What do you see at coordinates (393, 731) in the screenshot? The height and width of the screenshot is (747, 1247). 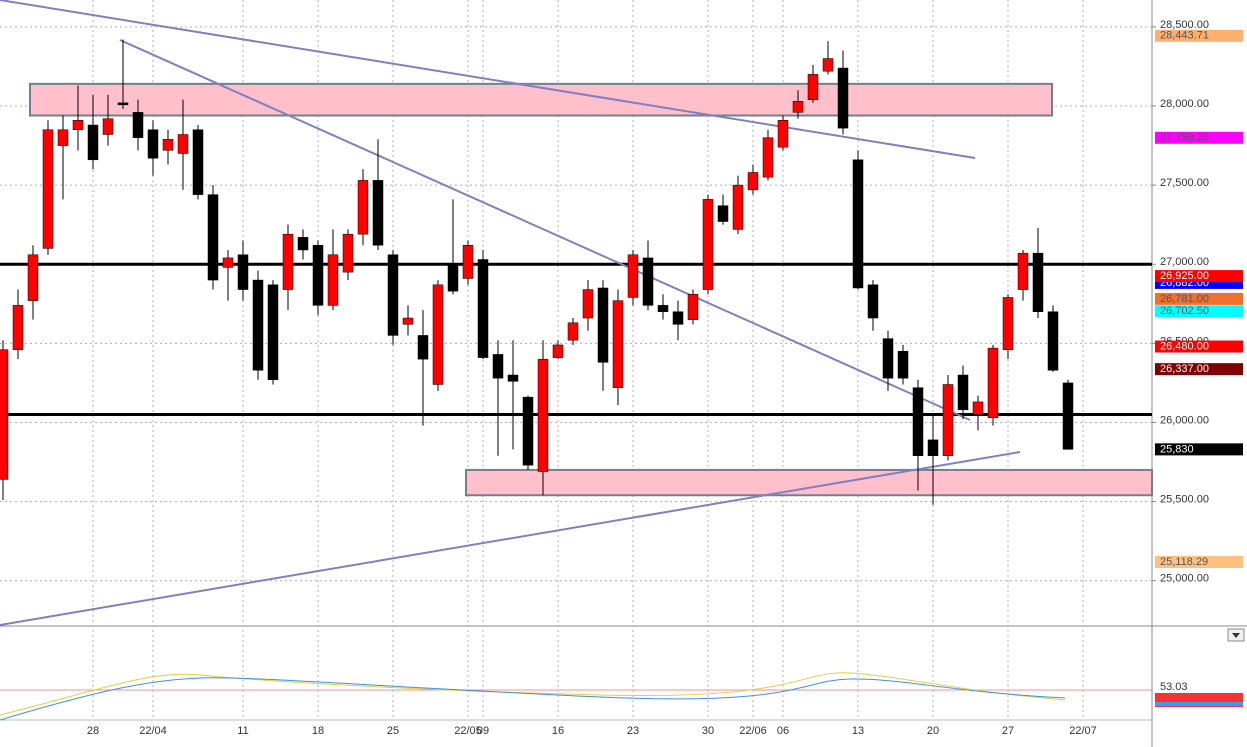 I see `x-tick-label: 25` at bounding box center [393, 731].